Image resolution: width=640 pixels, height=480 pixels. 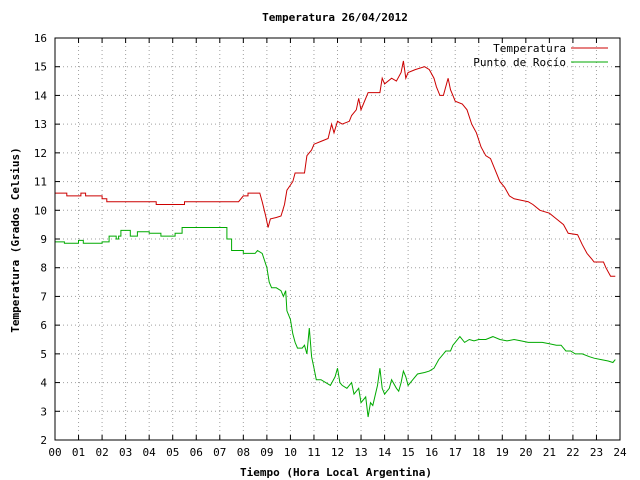 I want to click on x-tick-label: 12, so click(x=337, y=452).